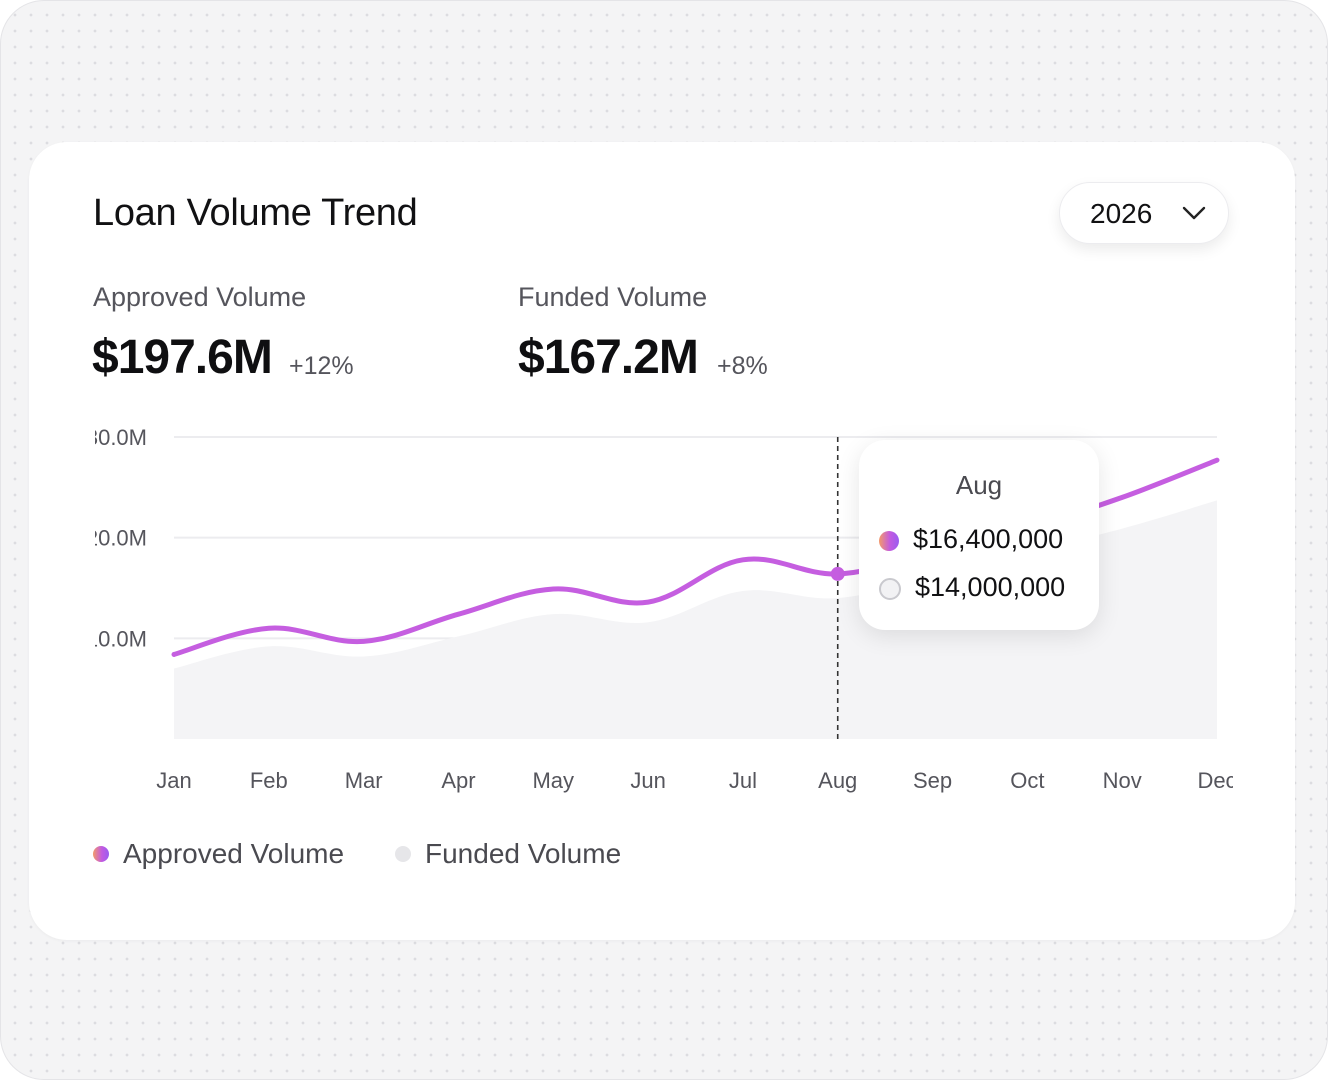  I want to click on year-select: 2026, so click(1144, 213).